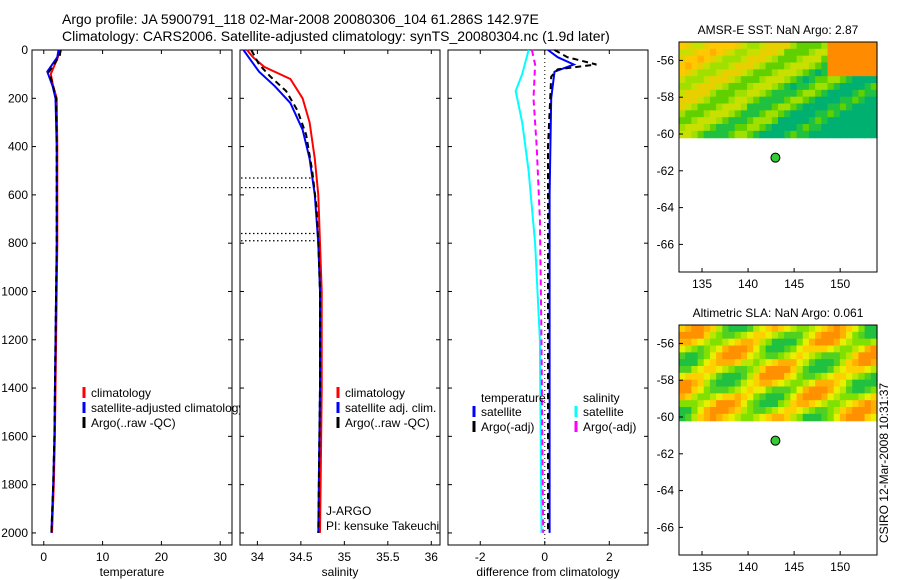 This screenshot has height=580, width=900. Describe the element at coordinates (666, 208) in the screenshot. I see `amsr_sst-ytick-label: -64` at that location.